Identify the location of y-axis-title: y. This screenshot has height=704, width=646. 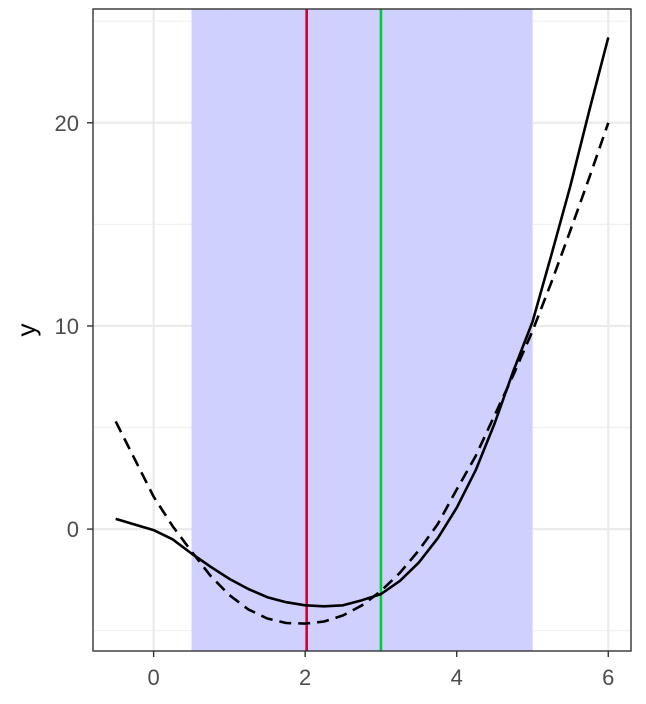
(26, 330).